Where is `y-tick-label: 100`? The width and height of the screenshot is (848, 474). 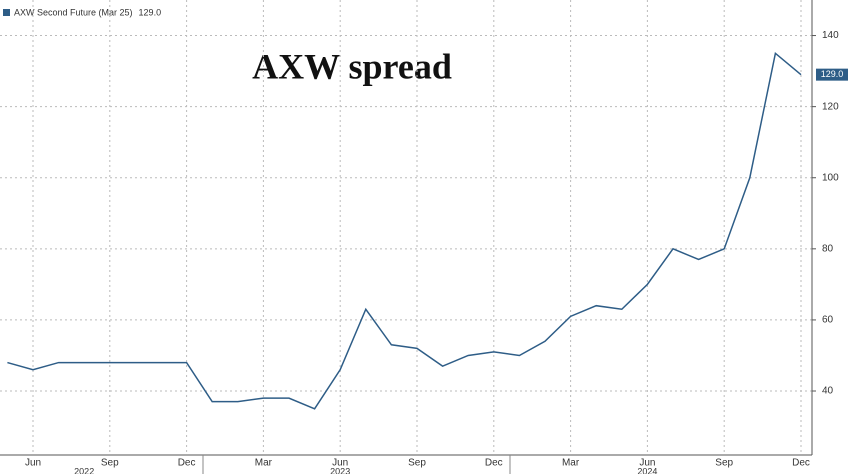
y-tick-label: 100 is located at coordinates (830, 177).